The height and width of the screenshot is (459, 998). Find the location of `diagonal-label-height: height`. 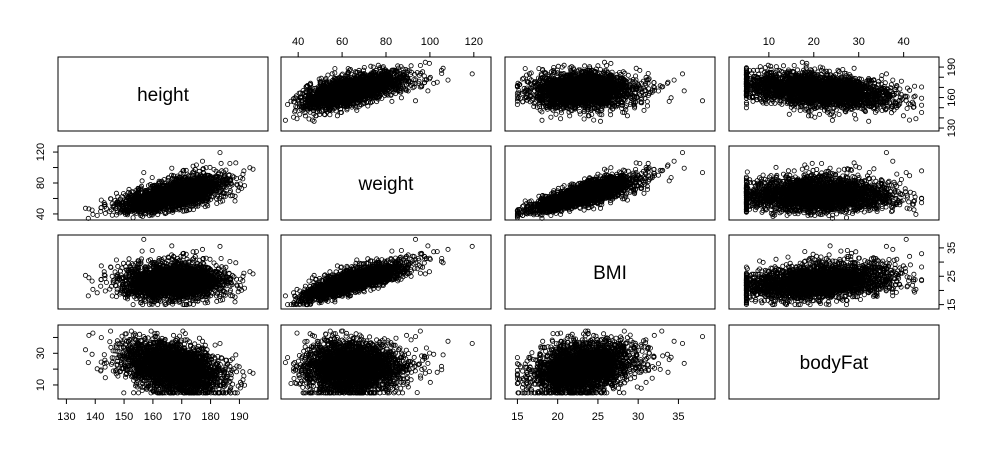

diagonal-label-height: height is located at coordinates (163, 95).